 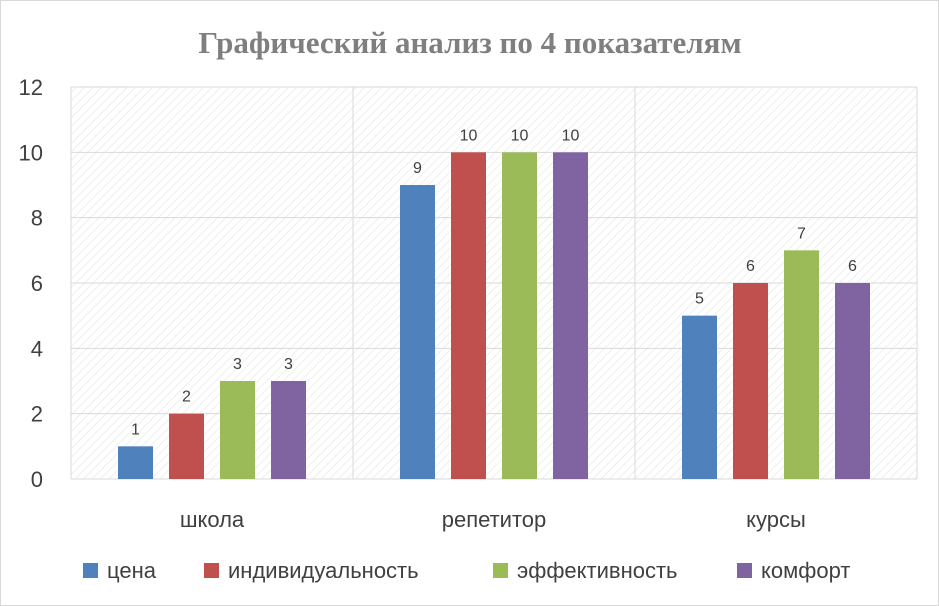 What do you see at coordinates (699, 299) in the screenshot?
I see `data-label: 5` at bounding box center [699, 299].